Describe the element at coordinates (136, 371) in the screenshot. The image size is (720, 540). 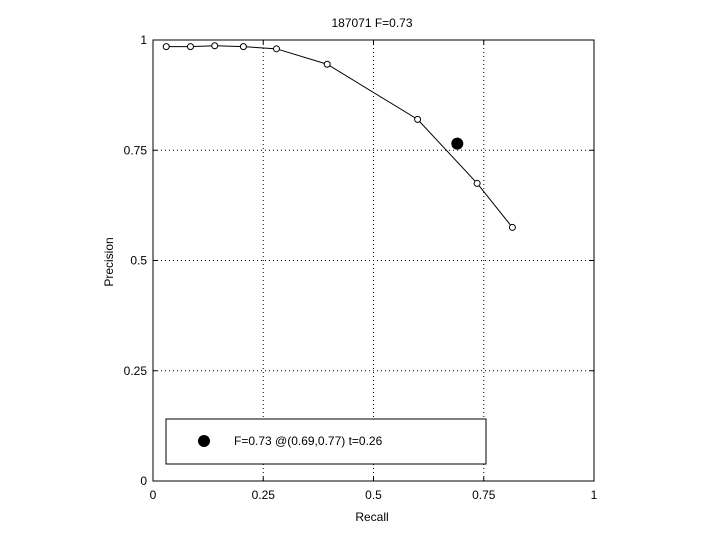
I see `y-tick-label: 0.25` at that location.